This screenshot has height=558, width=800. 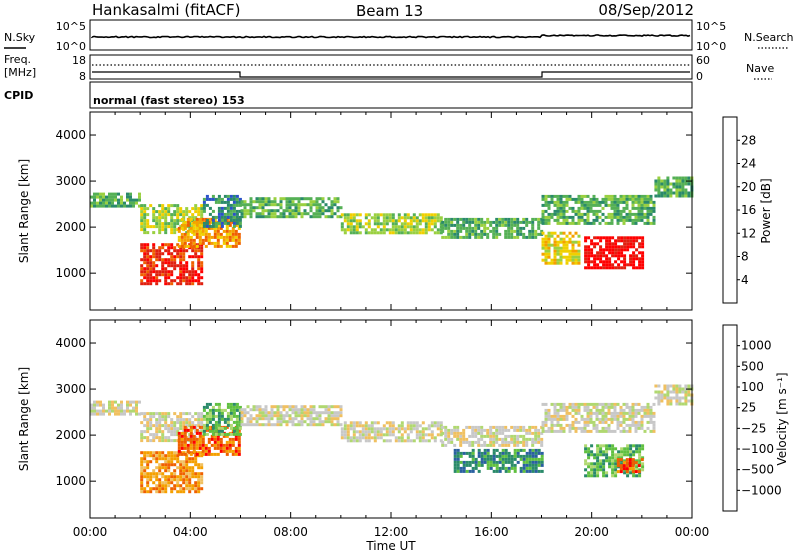 I want to click on colorbar-frame, so click(x=730, y=418).